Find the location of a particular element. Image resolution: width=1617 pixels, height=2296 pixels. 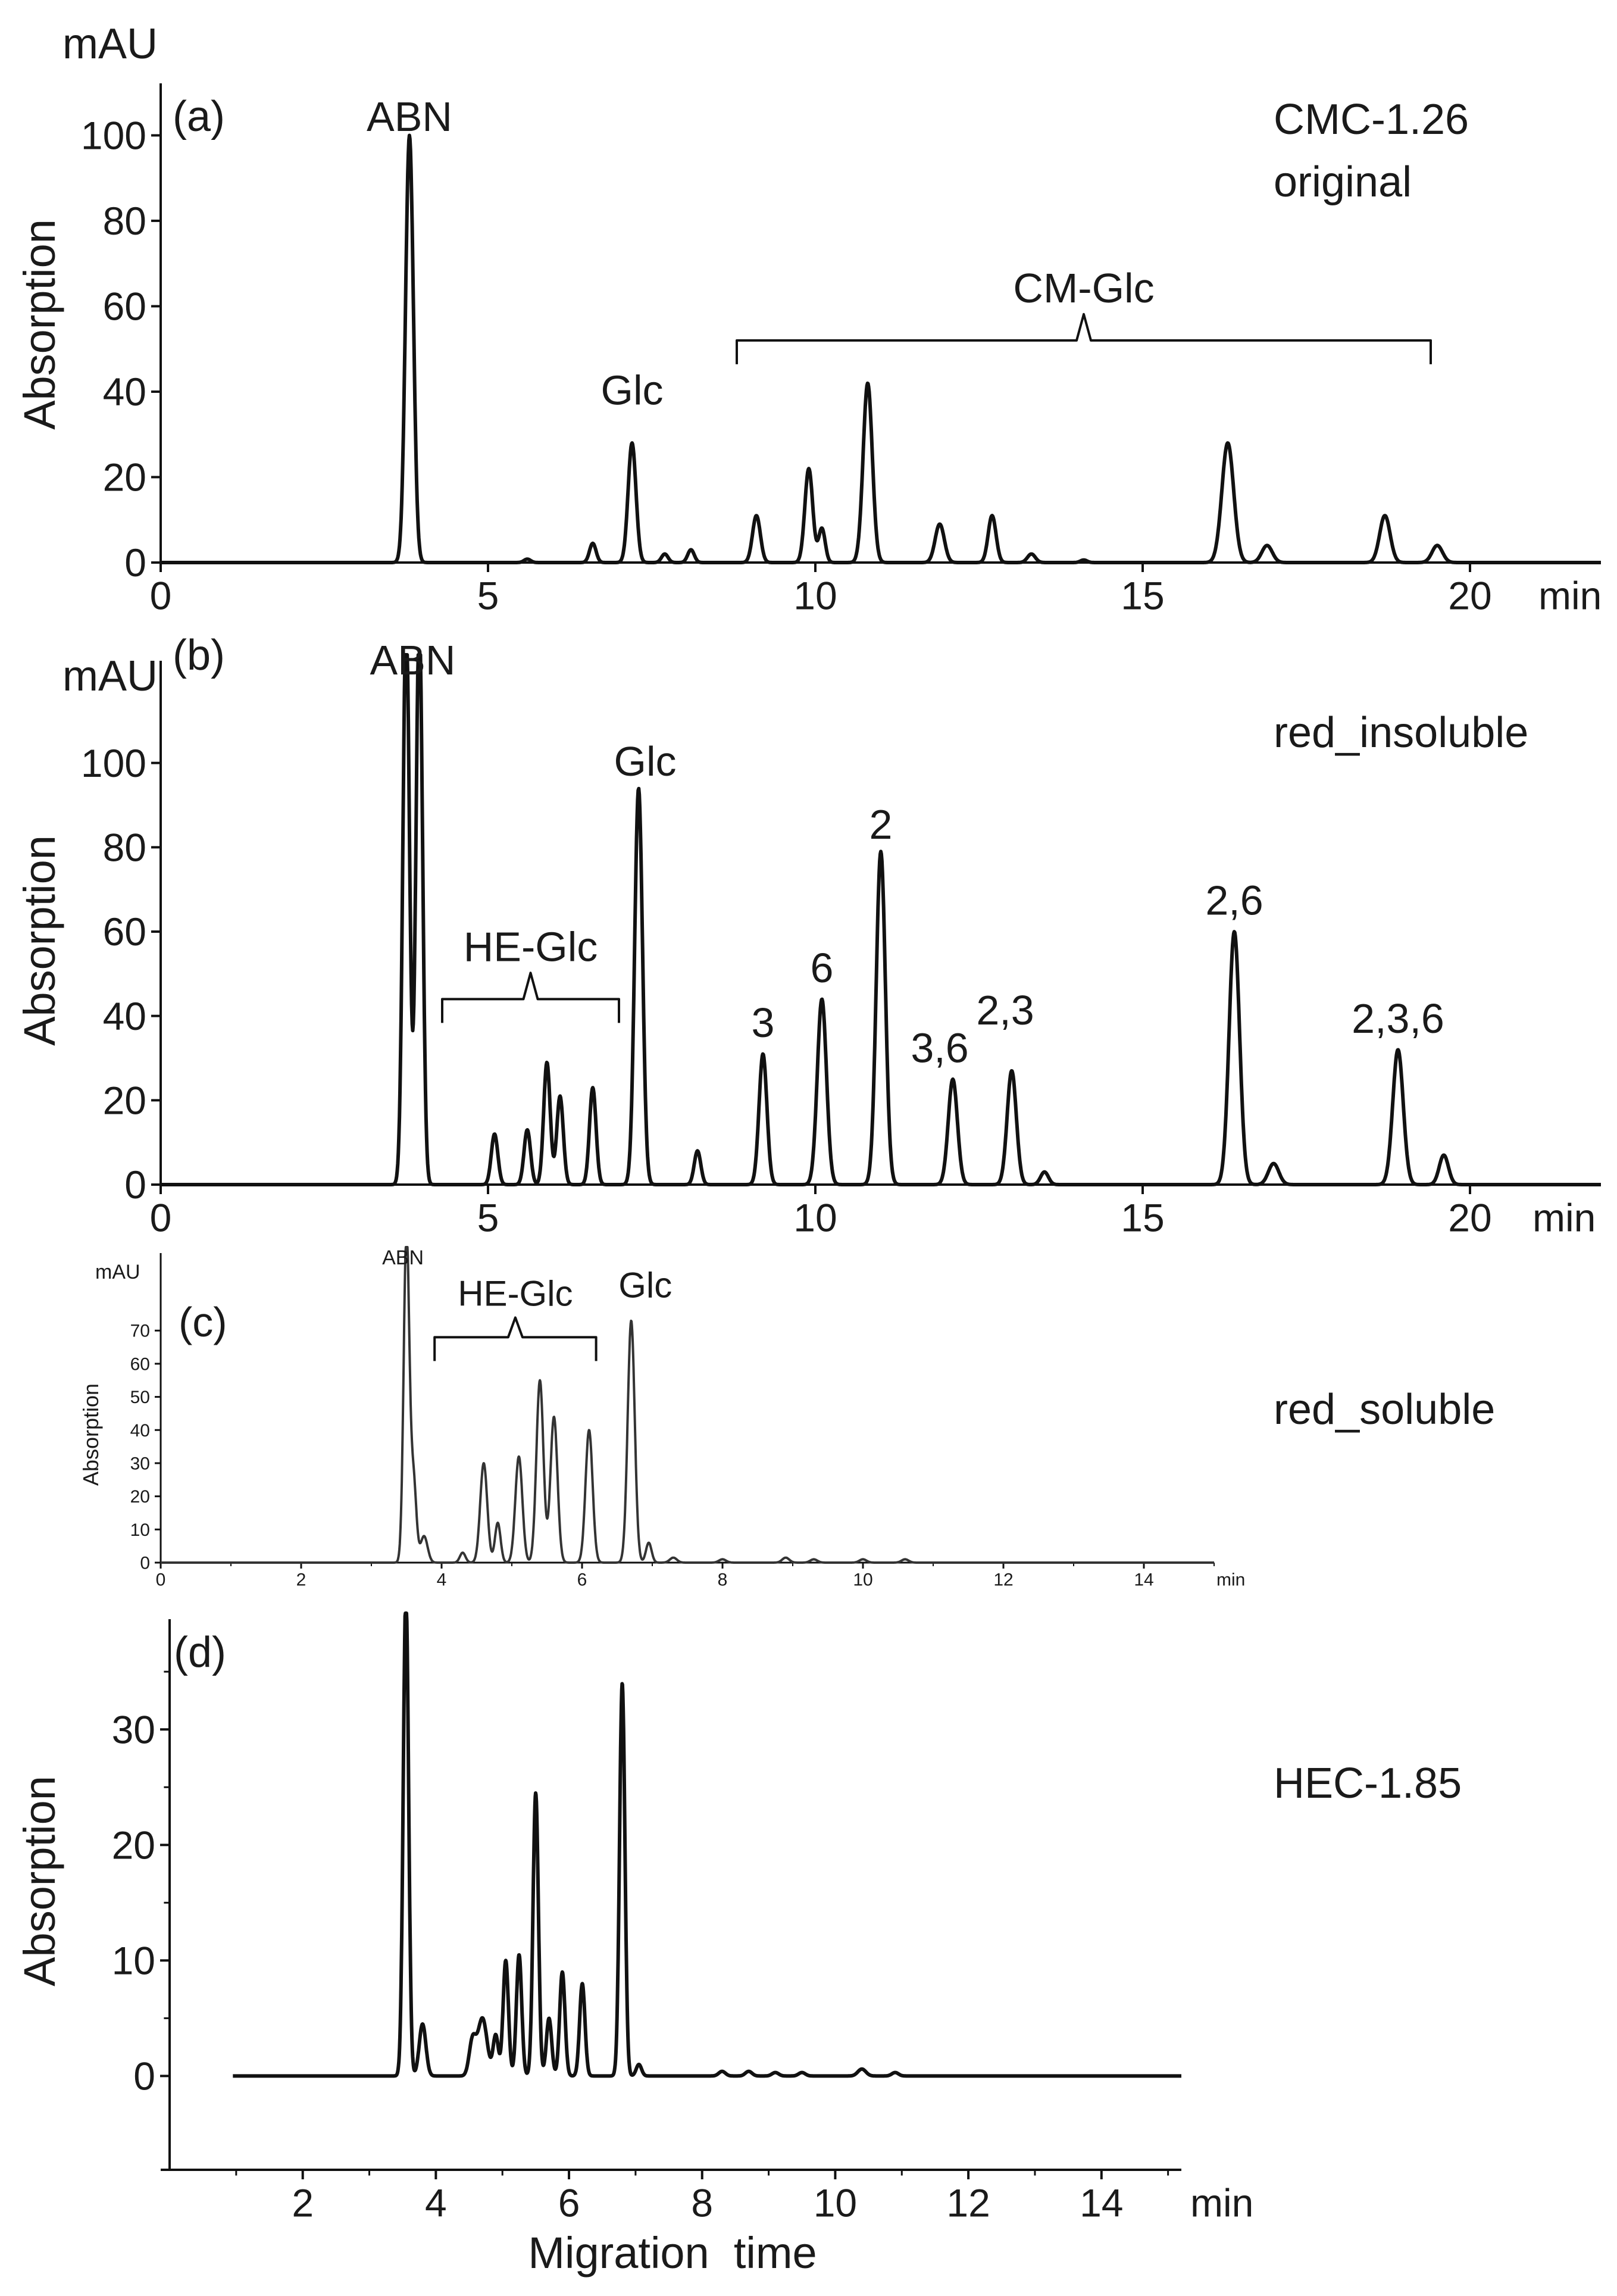

panel-1-y-tick-label: 0 is located at coordinates (135, 1185).